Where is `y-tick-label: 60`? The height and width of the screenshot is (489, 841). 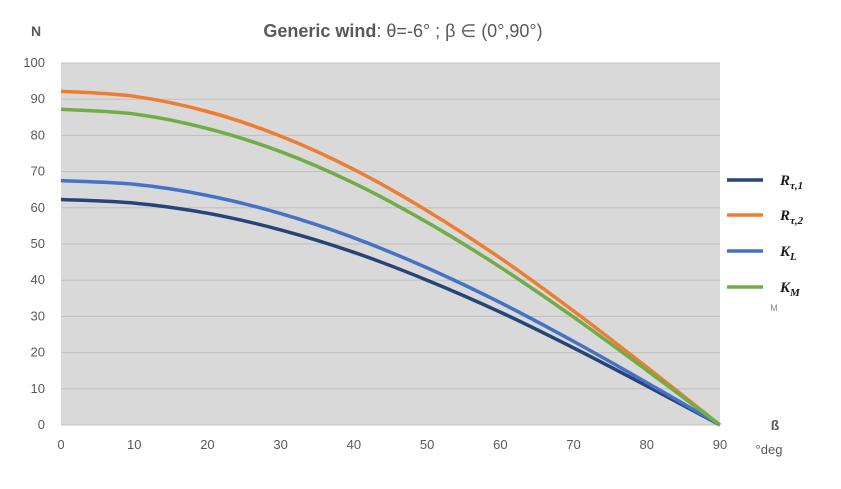 y-tick-label: 60 is located at coordinates (38, 207).